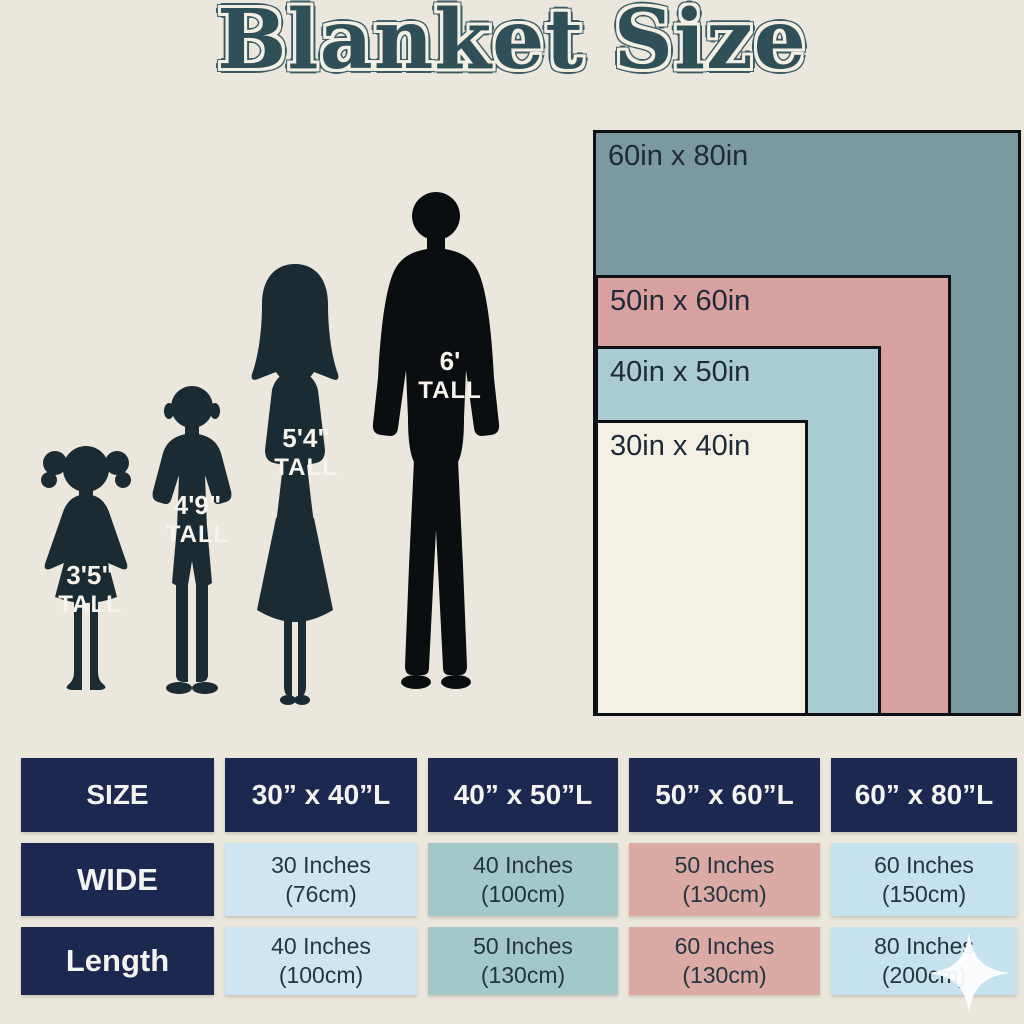 The image size is (1024, 1024). What do you see at coordinates (924, 961) in the screenshot?
I see `table-cell-length-60x80: 80 Inches (200cm)` at bounding box center [924, 961].